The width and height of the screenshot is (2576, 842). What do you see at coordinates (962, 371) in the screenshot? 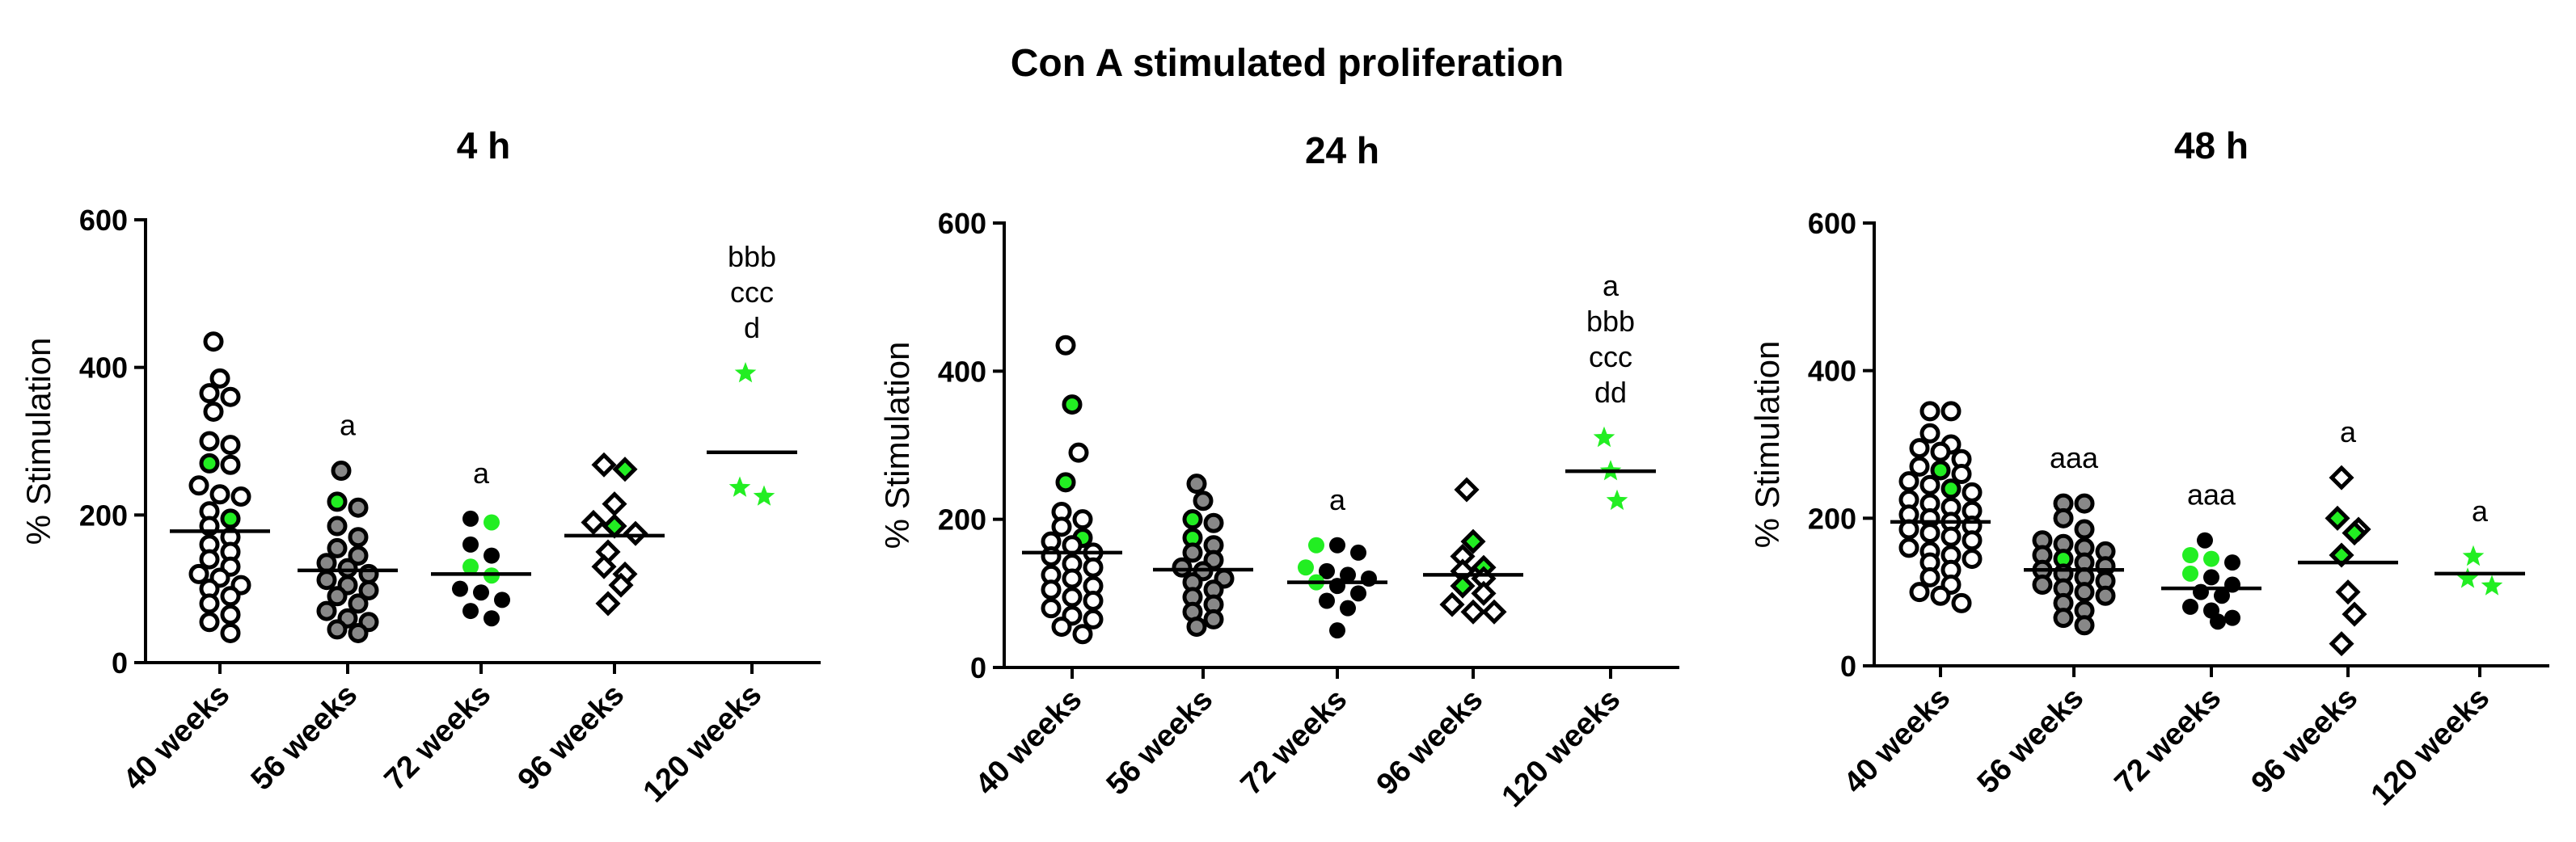
I see `y-tick-label: 400` at bounding box center [962, 371].